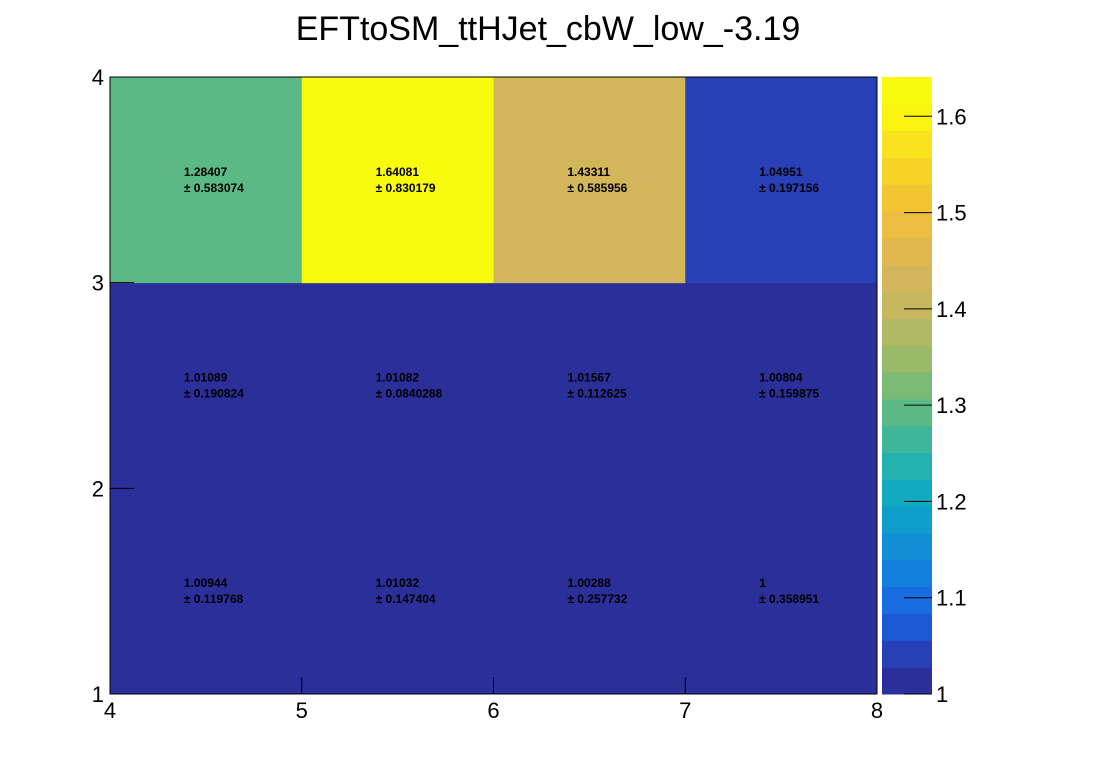 The height and width of the screenshot is (772, 1096). What do you see at coordinates (781, 378) in the screenshot?
I see `cell-value-label: 1.00804` at bounding box center [781, 378].